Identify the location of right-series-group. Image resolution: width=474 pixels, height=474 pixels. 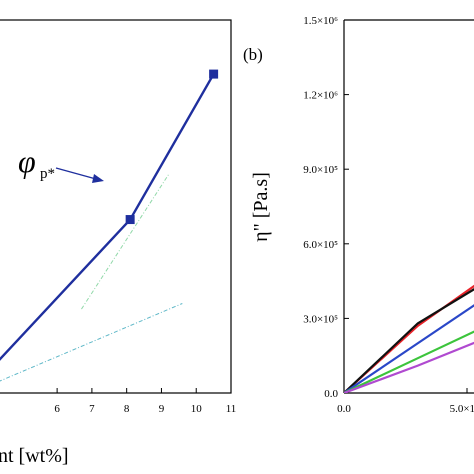
(409, 338).